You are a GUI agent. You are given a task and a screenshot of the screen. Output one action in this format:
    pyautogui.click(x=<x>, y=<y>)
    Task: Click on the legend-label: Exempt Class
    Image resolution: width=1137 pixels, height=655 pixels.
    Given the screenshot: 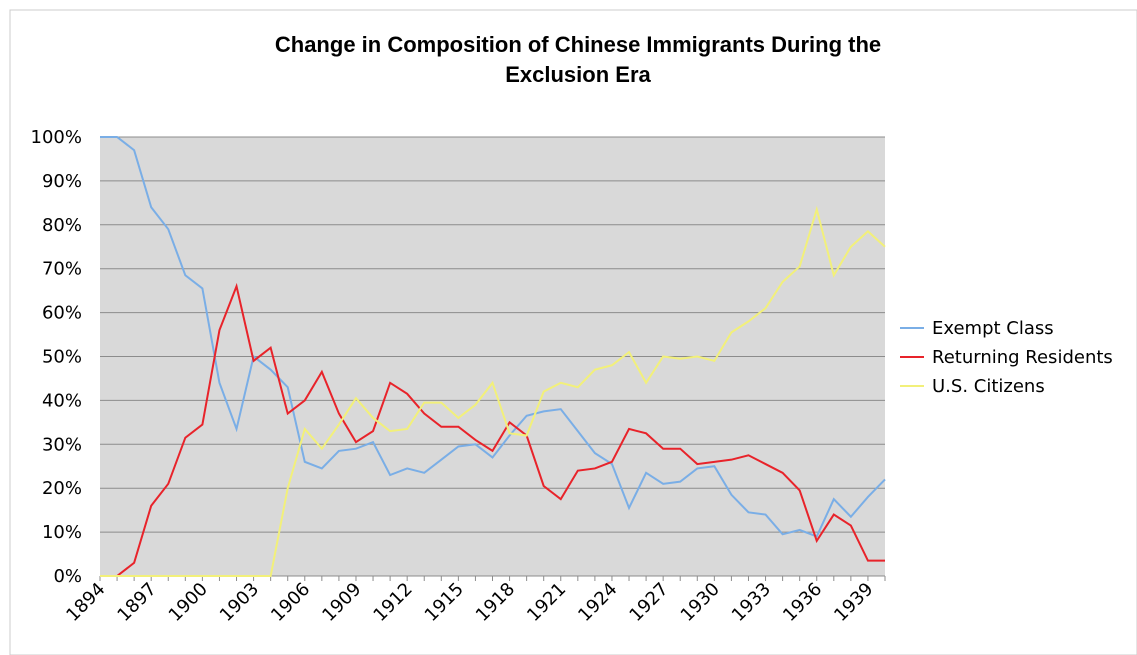 What is the action you would take?
    pyautogui.click(x=993, y=328)
    